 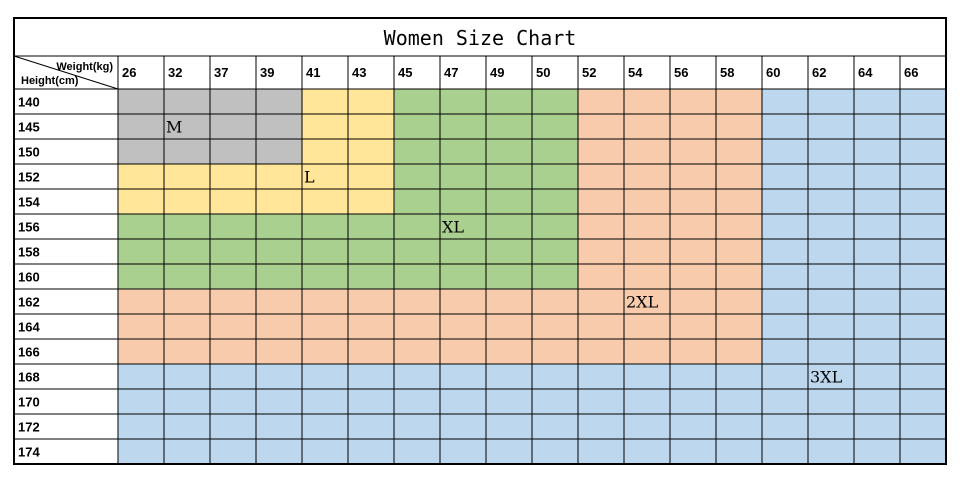 What do you see at coordinates (267, 72) in the screenshot?
I see `weight-header: 39` at bounding box center [267, 72].